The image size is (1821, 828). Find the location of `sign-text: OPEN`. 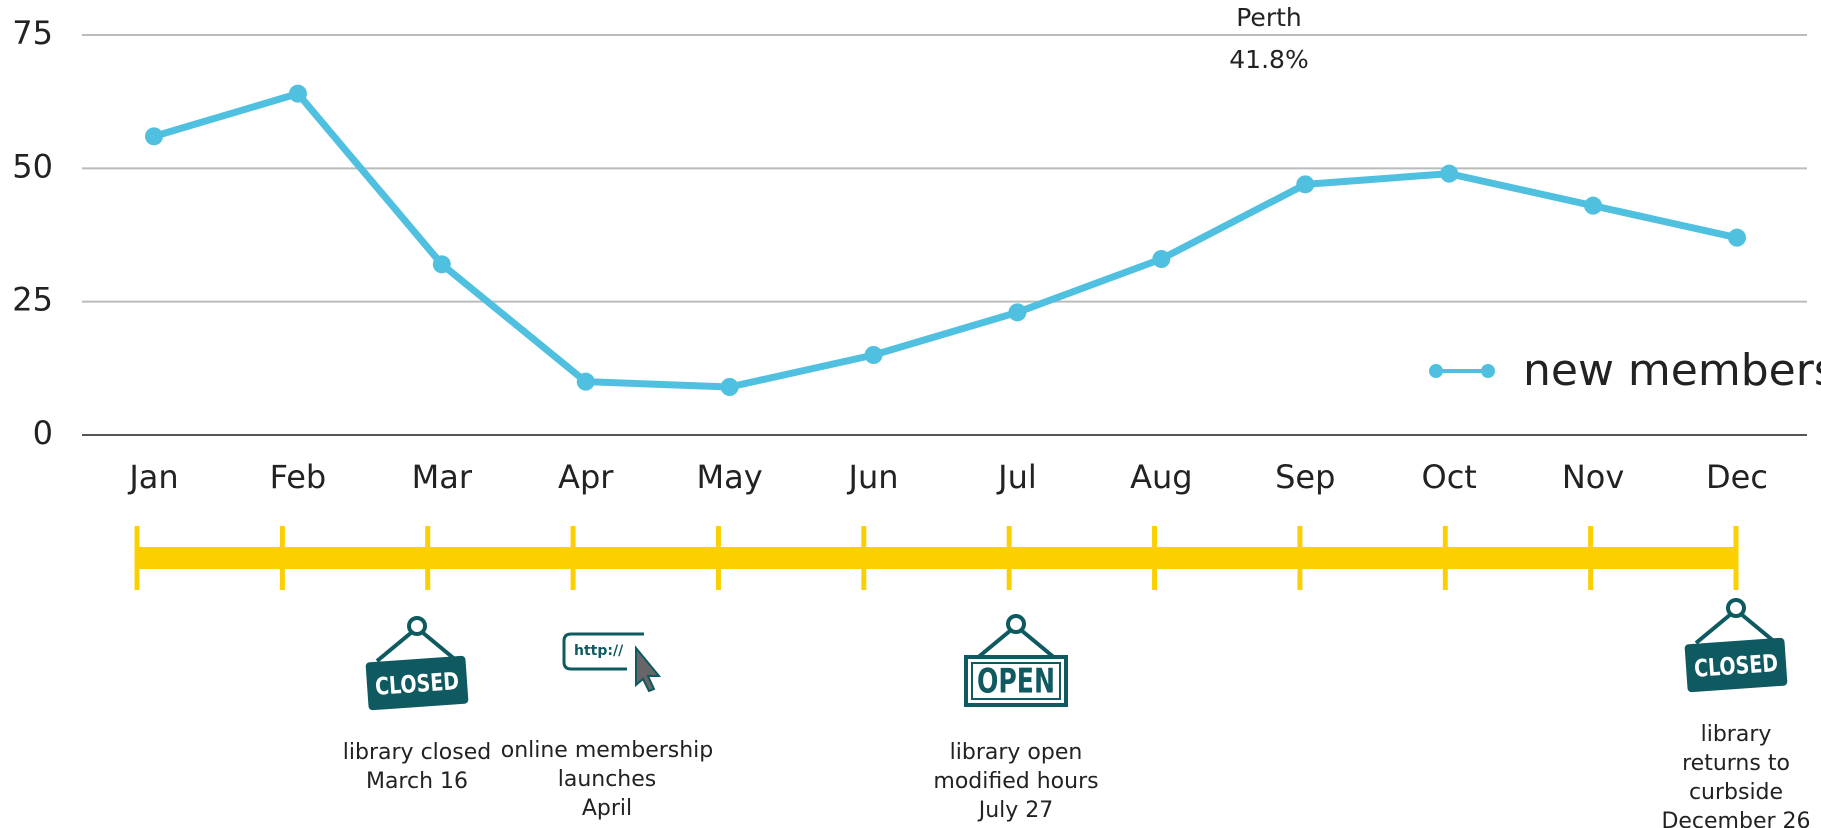

sign-text: OPEN is located at coordinates (1016, 682).